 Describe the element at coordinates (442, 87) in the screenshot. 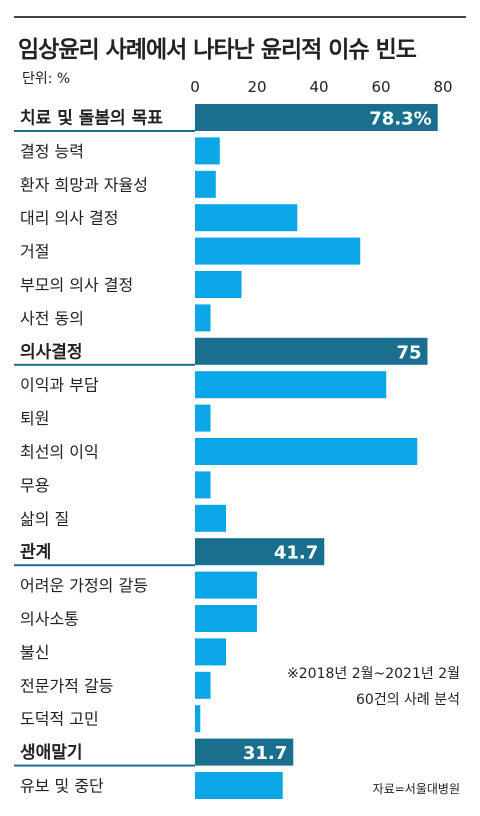

I see `x-tick-label: 80` at that location.